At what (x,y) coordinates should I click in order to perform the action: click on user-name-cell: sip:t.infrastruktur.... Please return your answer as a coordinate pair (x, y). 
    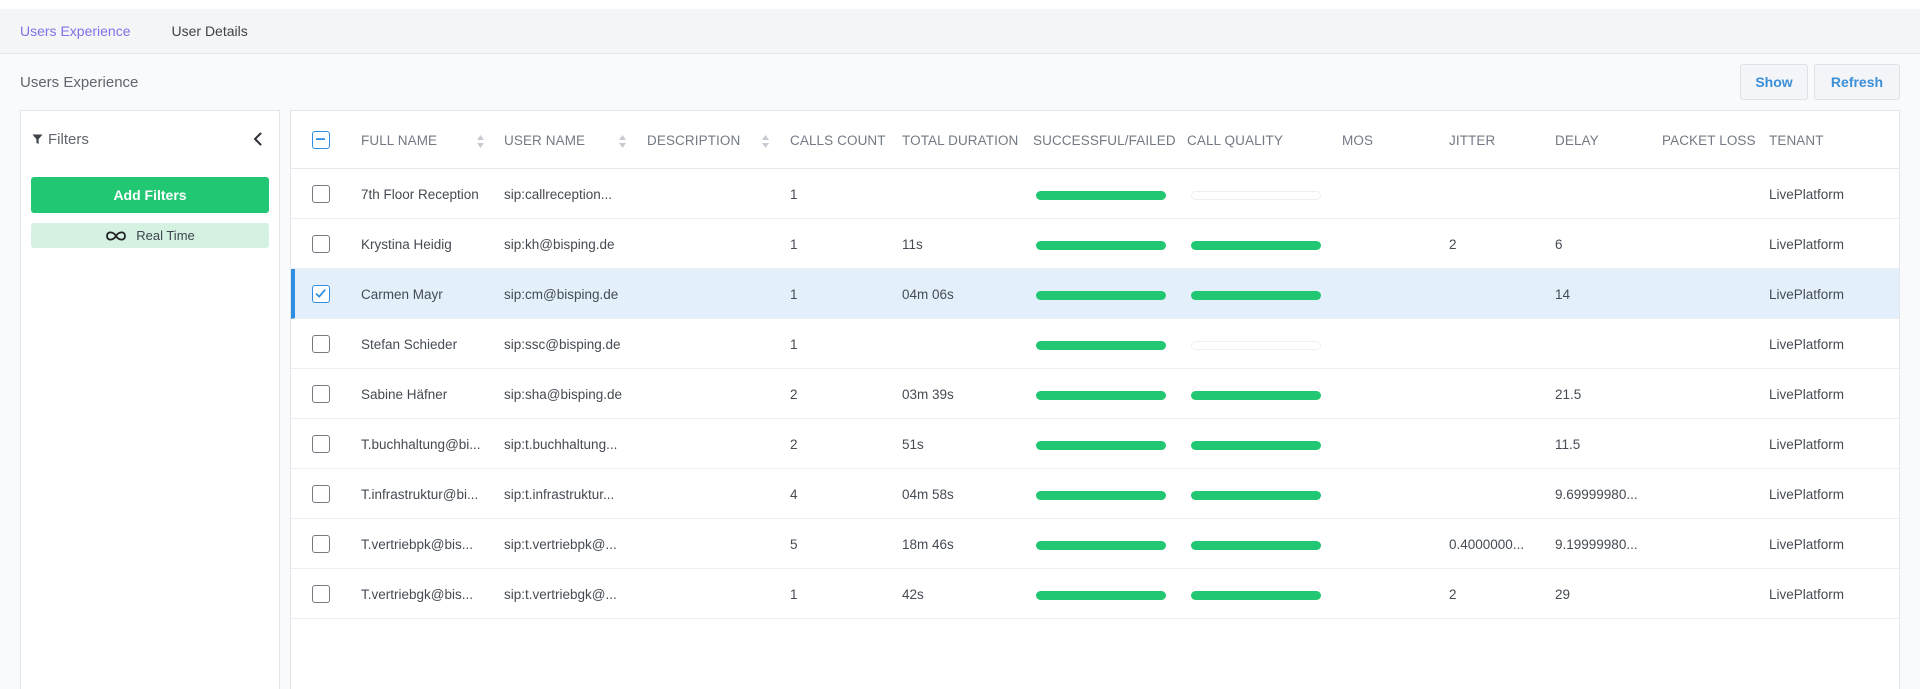
    Looking at the image, I should click on (559, 494).